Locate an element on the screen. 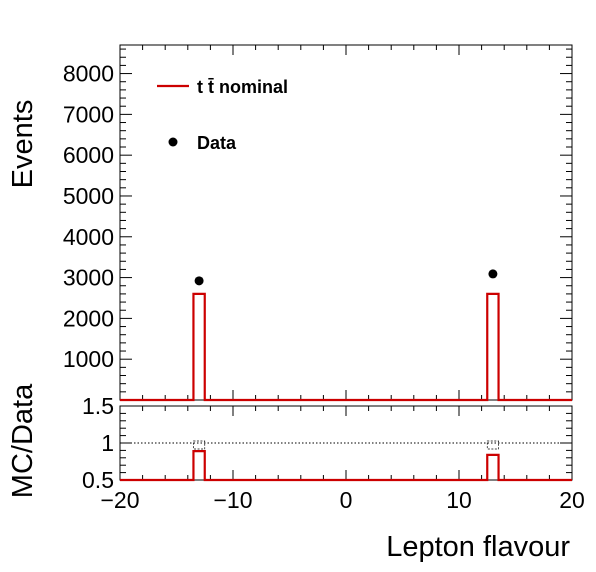  y-tick-label: 2000 is located at coordinates (88, 318).